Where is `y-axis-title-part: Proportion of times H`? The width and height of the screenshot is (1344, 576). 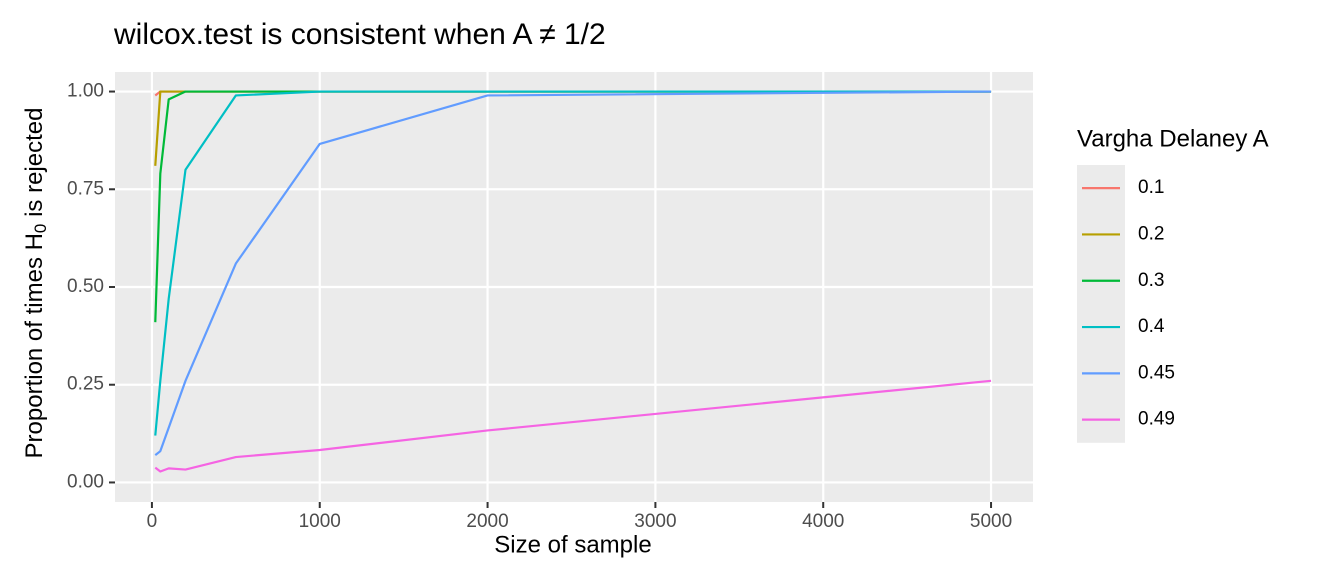 y-axis-title-part: Proportion of times H is located at coordinates (34, 345).